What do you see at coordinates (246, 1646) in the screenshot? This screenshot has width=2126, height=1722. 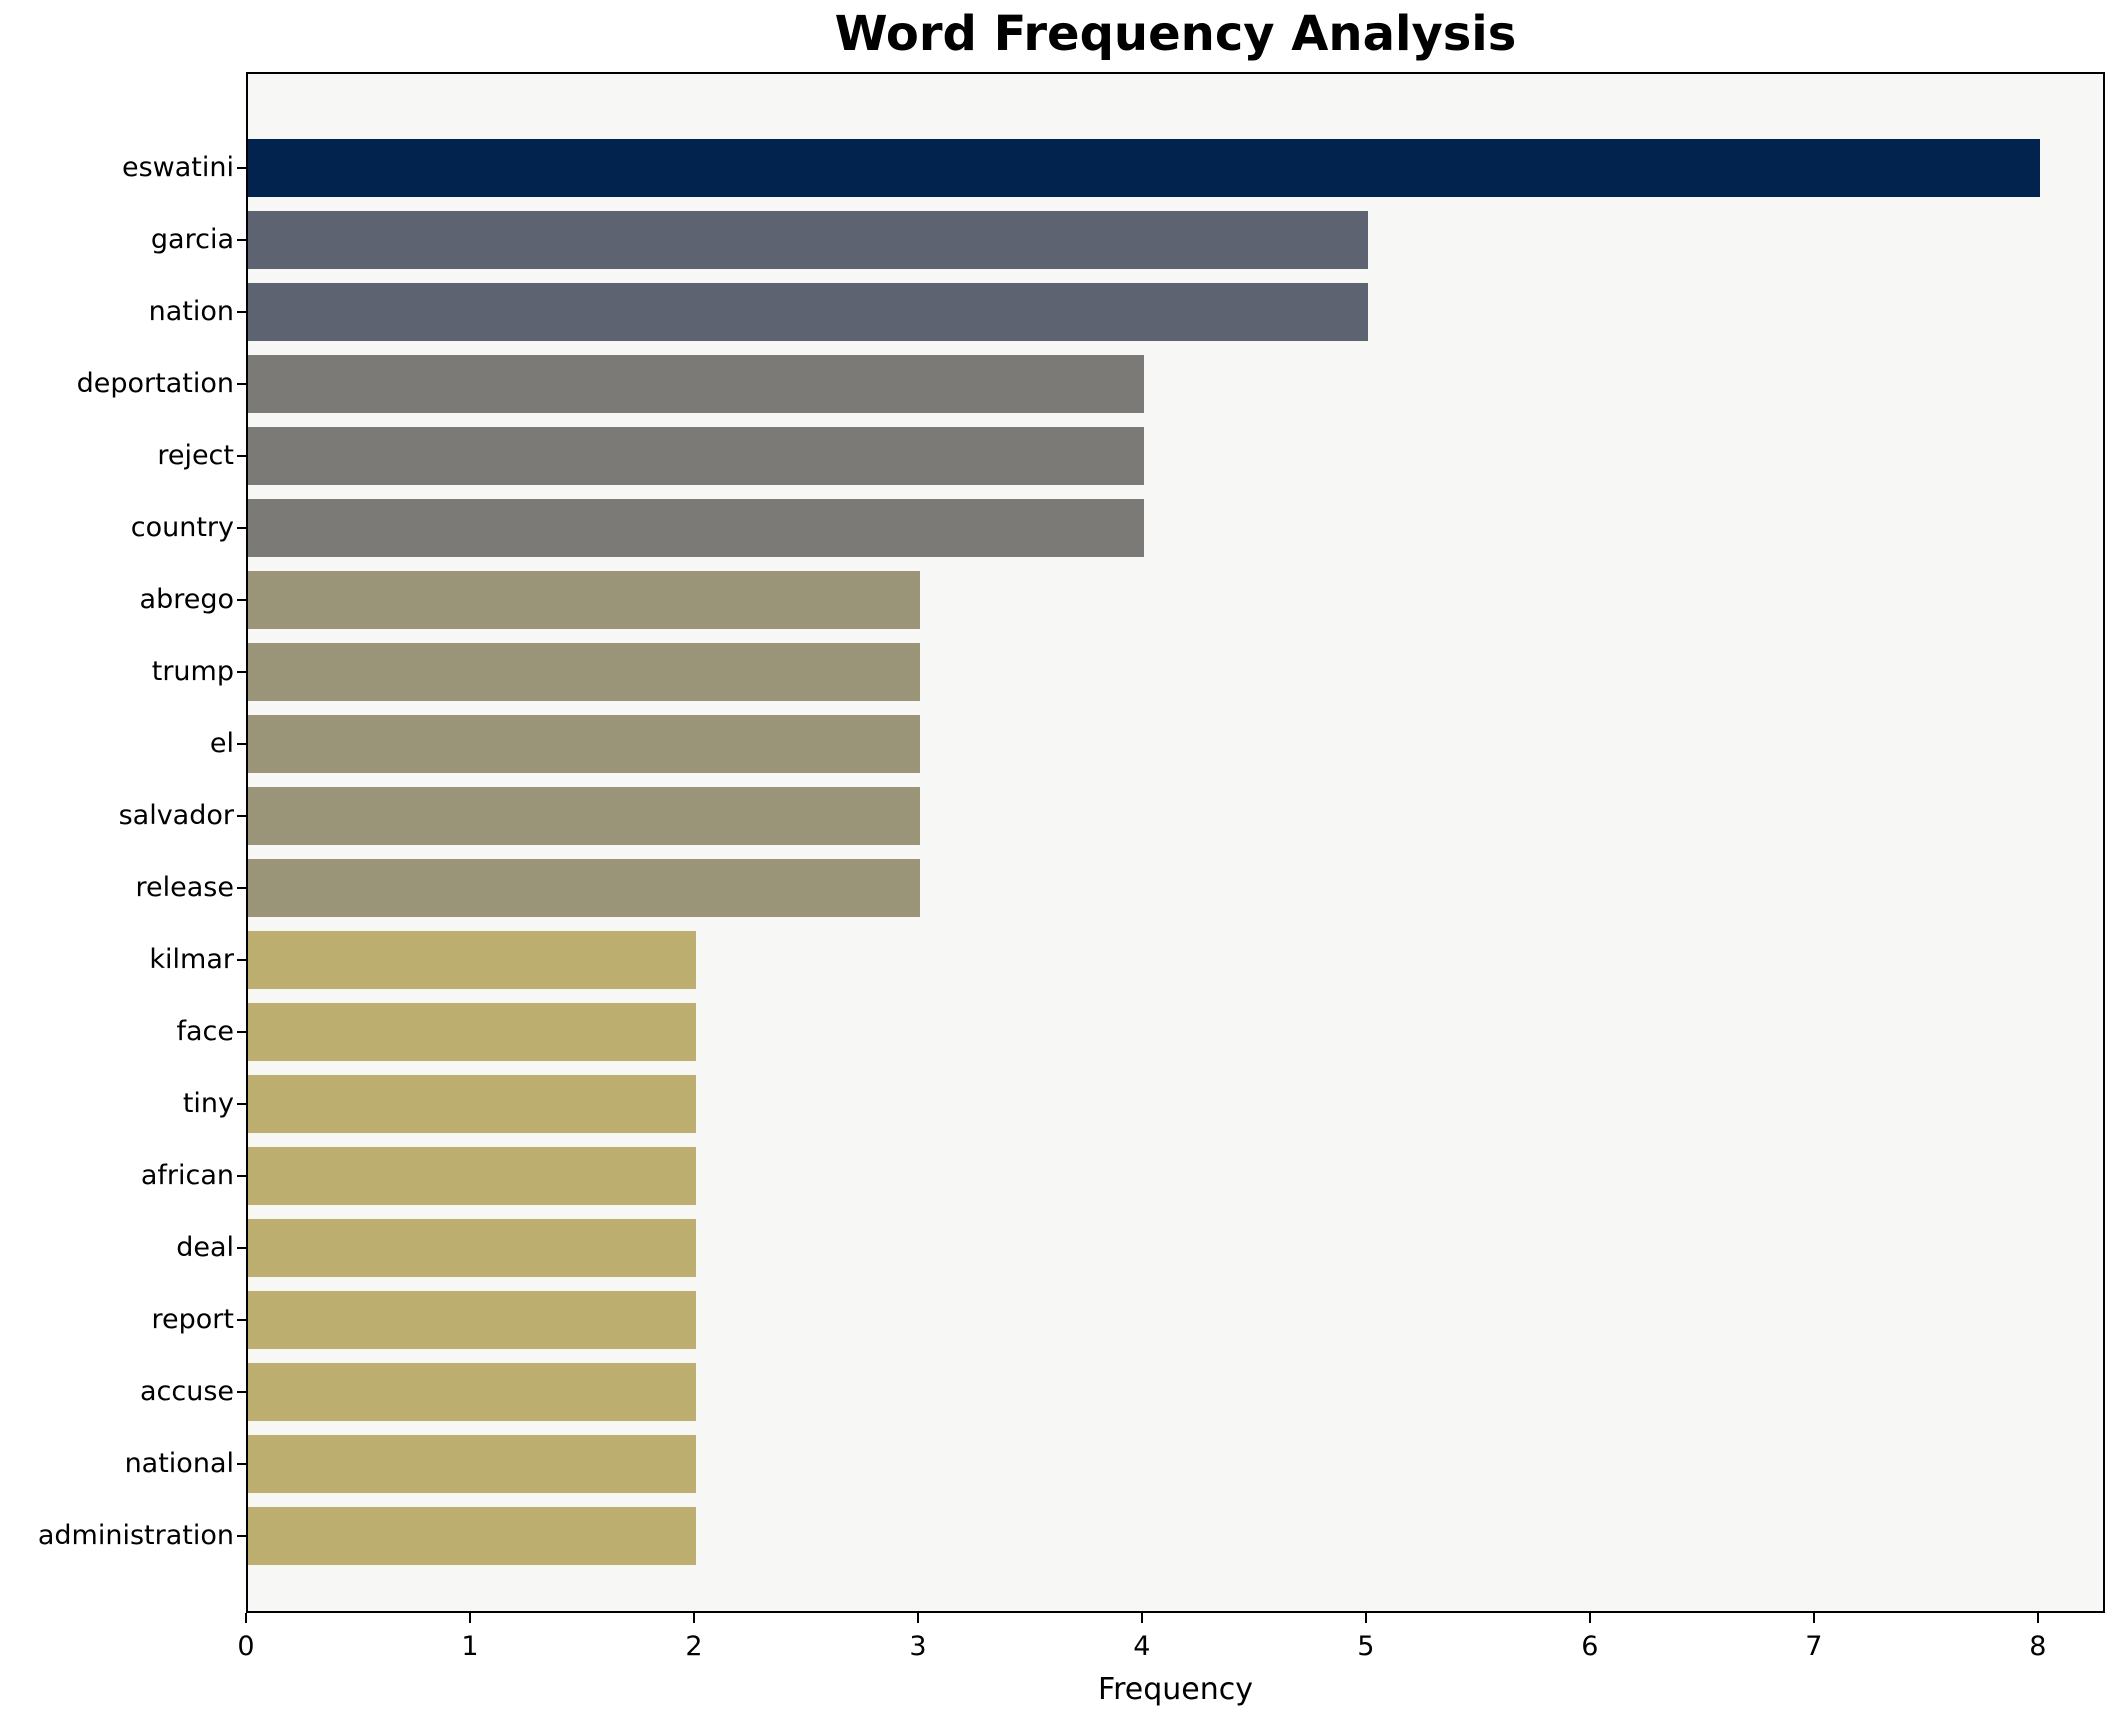 I see `x-tick-label-0: 0` at bounding box center [246, 1646].